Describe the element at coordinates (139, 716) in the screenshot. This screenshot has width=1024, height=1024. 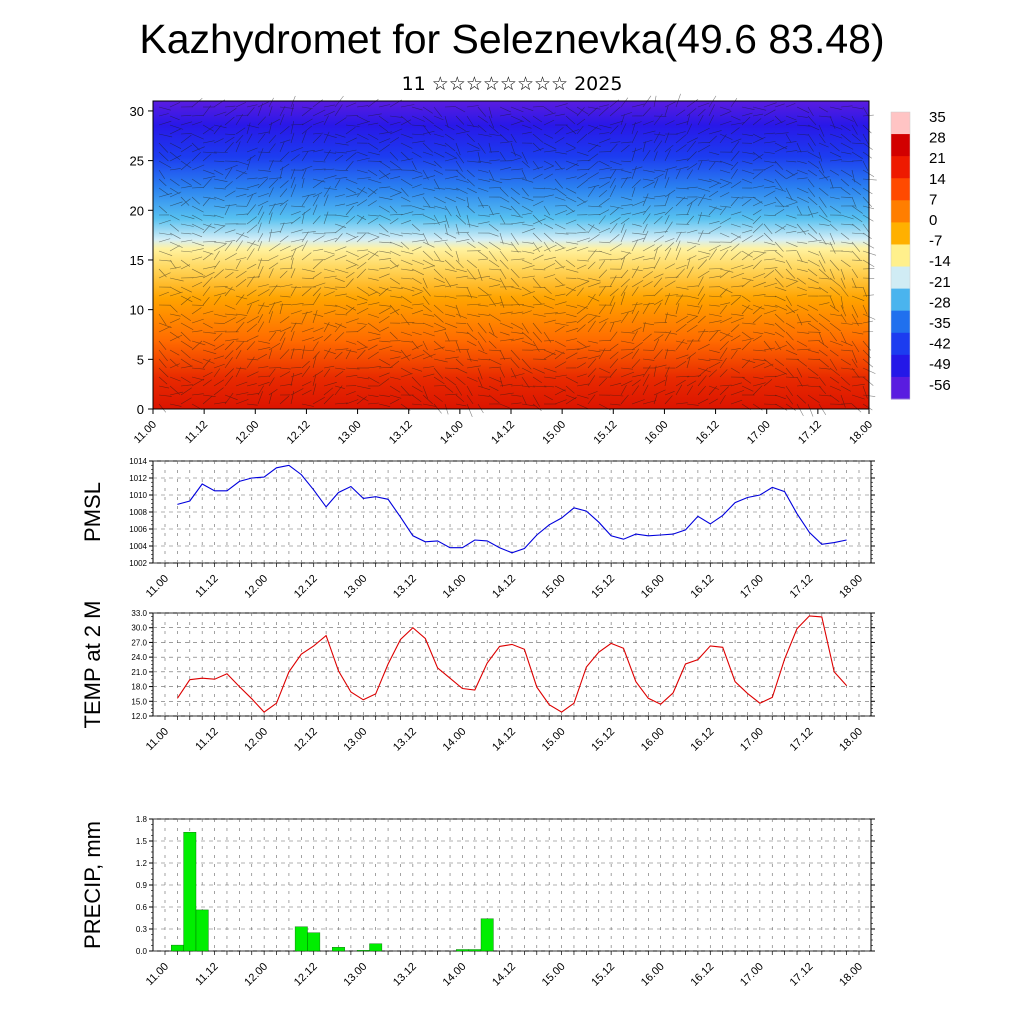
I see `y-tick-label: 12.0` at that location.